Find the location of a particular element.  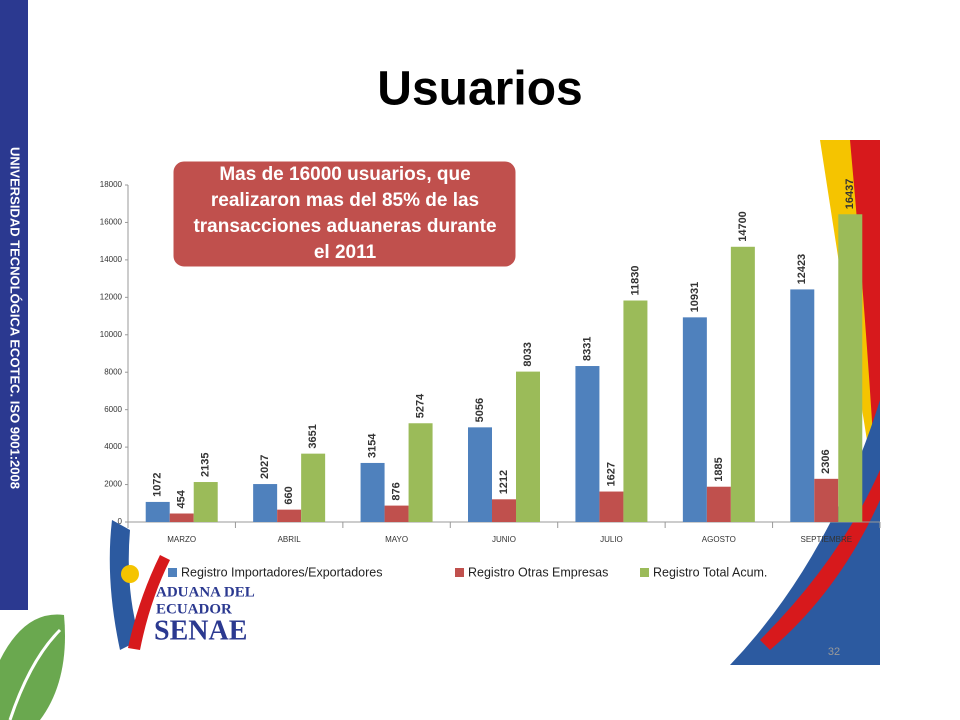

y-tick-label: 0 is located at coordinates (120, 521).